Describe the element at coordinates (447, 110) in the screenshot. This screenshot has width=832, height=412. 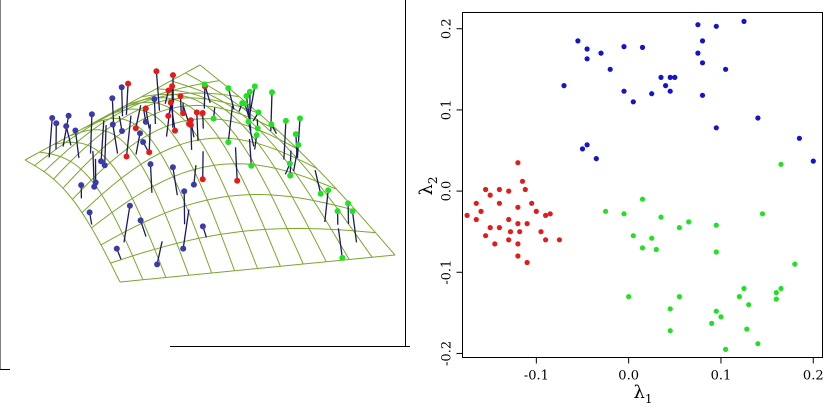
I see `y-tick-label: 0.1` at that location.